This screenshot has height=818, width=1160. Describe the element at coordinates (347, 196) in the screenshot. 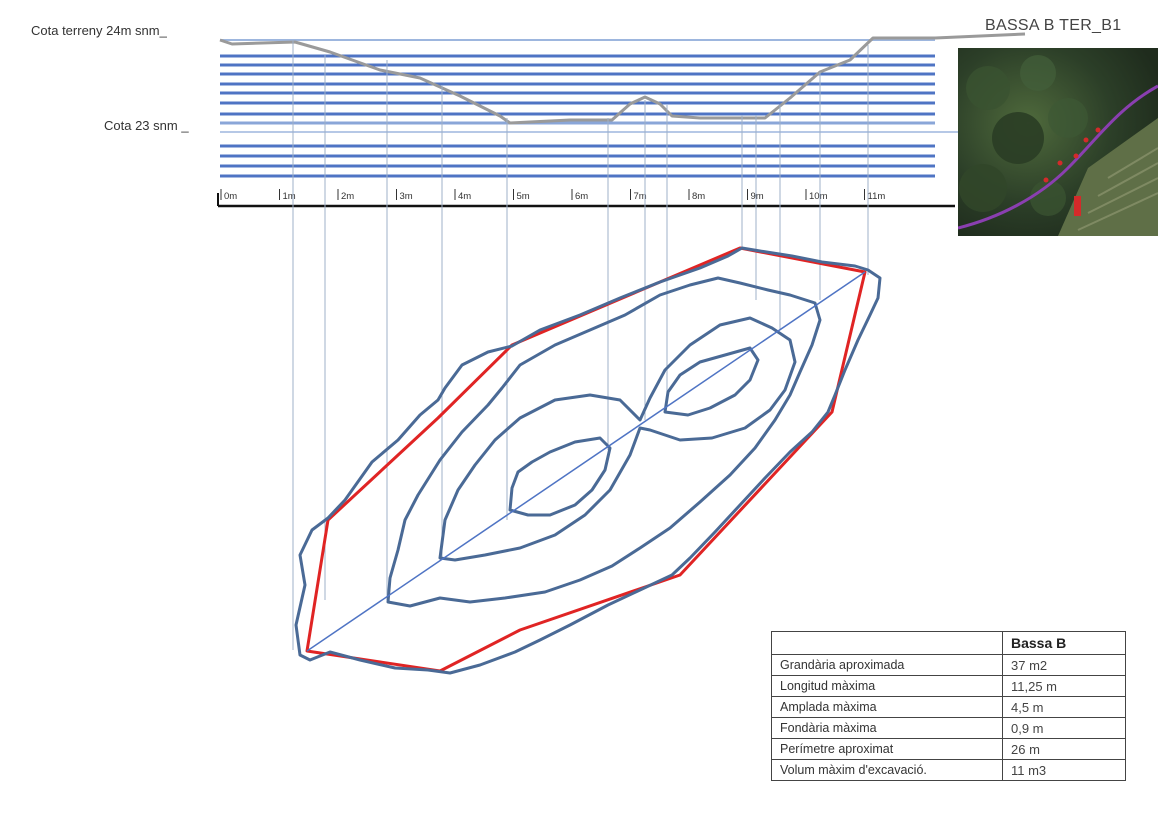

I see `scale-tick-label: 2m` at that location.